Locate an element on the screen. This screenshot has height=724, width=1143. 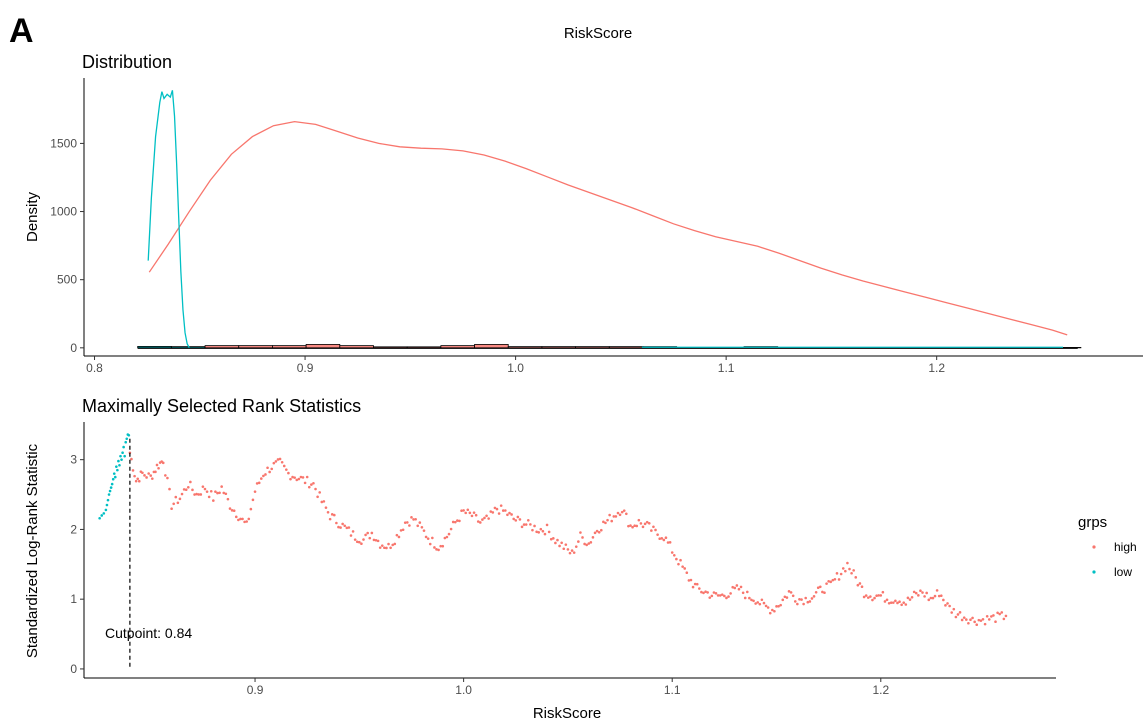
distribution-x-tick-label: 1.1 is located at coordinates (726, 368).